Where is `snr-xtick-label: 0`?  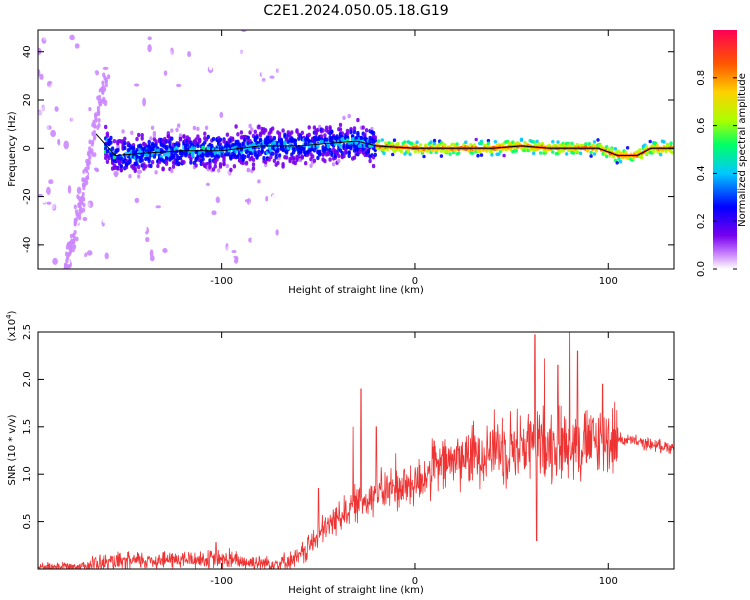 snr-xtick-label: 0 is located at coordinates (415, 581).